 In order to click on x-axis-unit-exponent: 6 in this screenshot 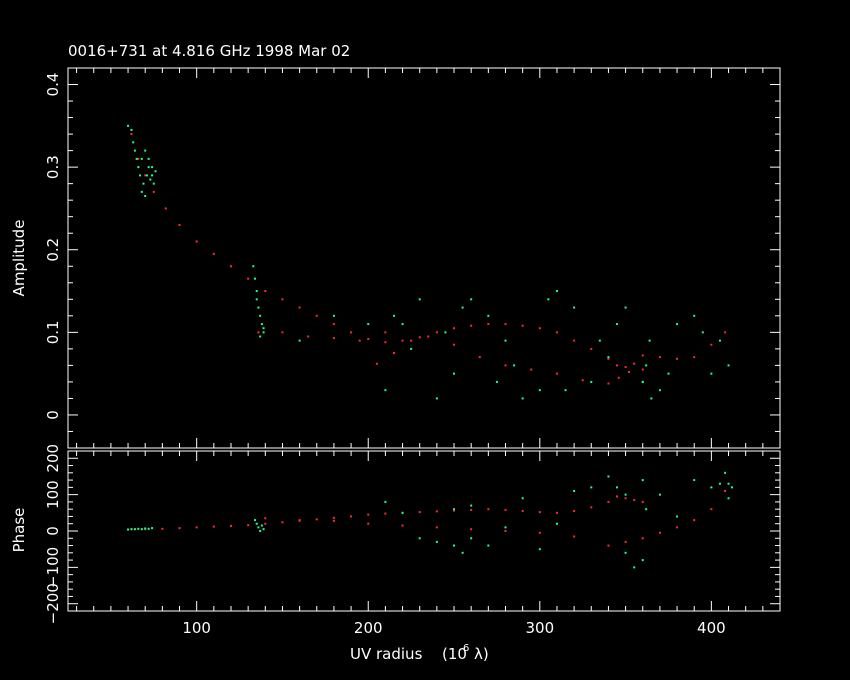, I will do `click(466, 648)`.